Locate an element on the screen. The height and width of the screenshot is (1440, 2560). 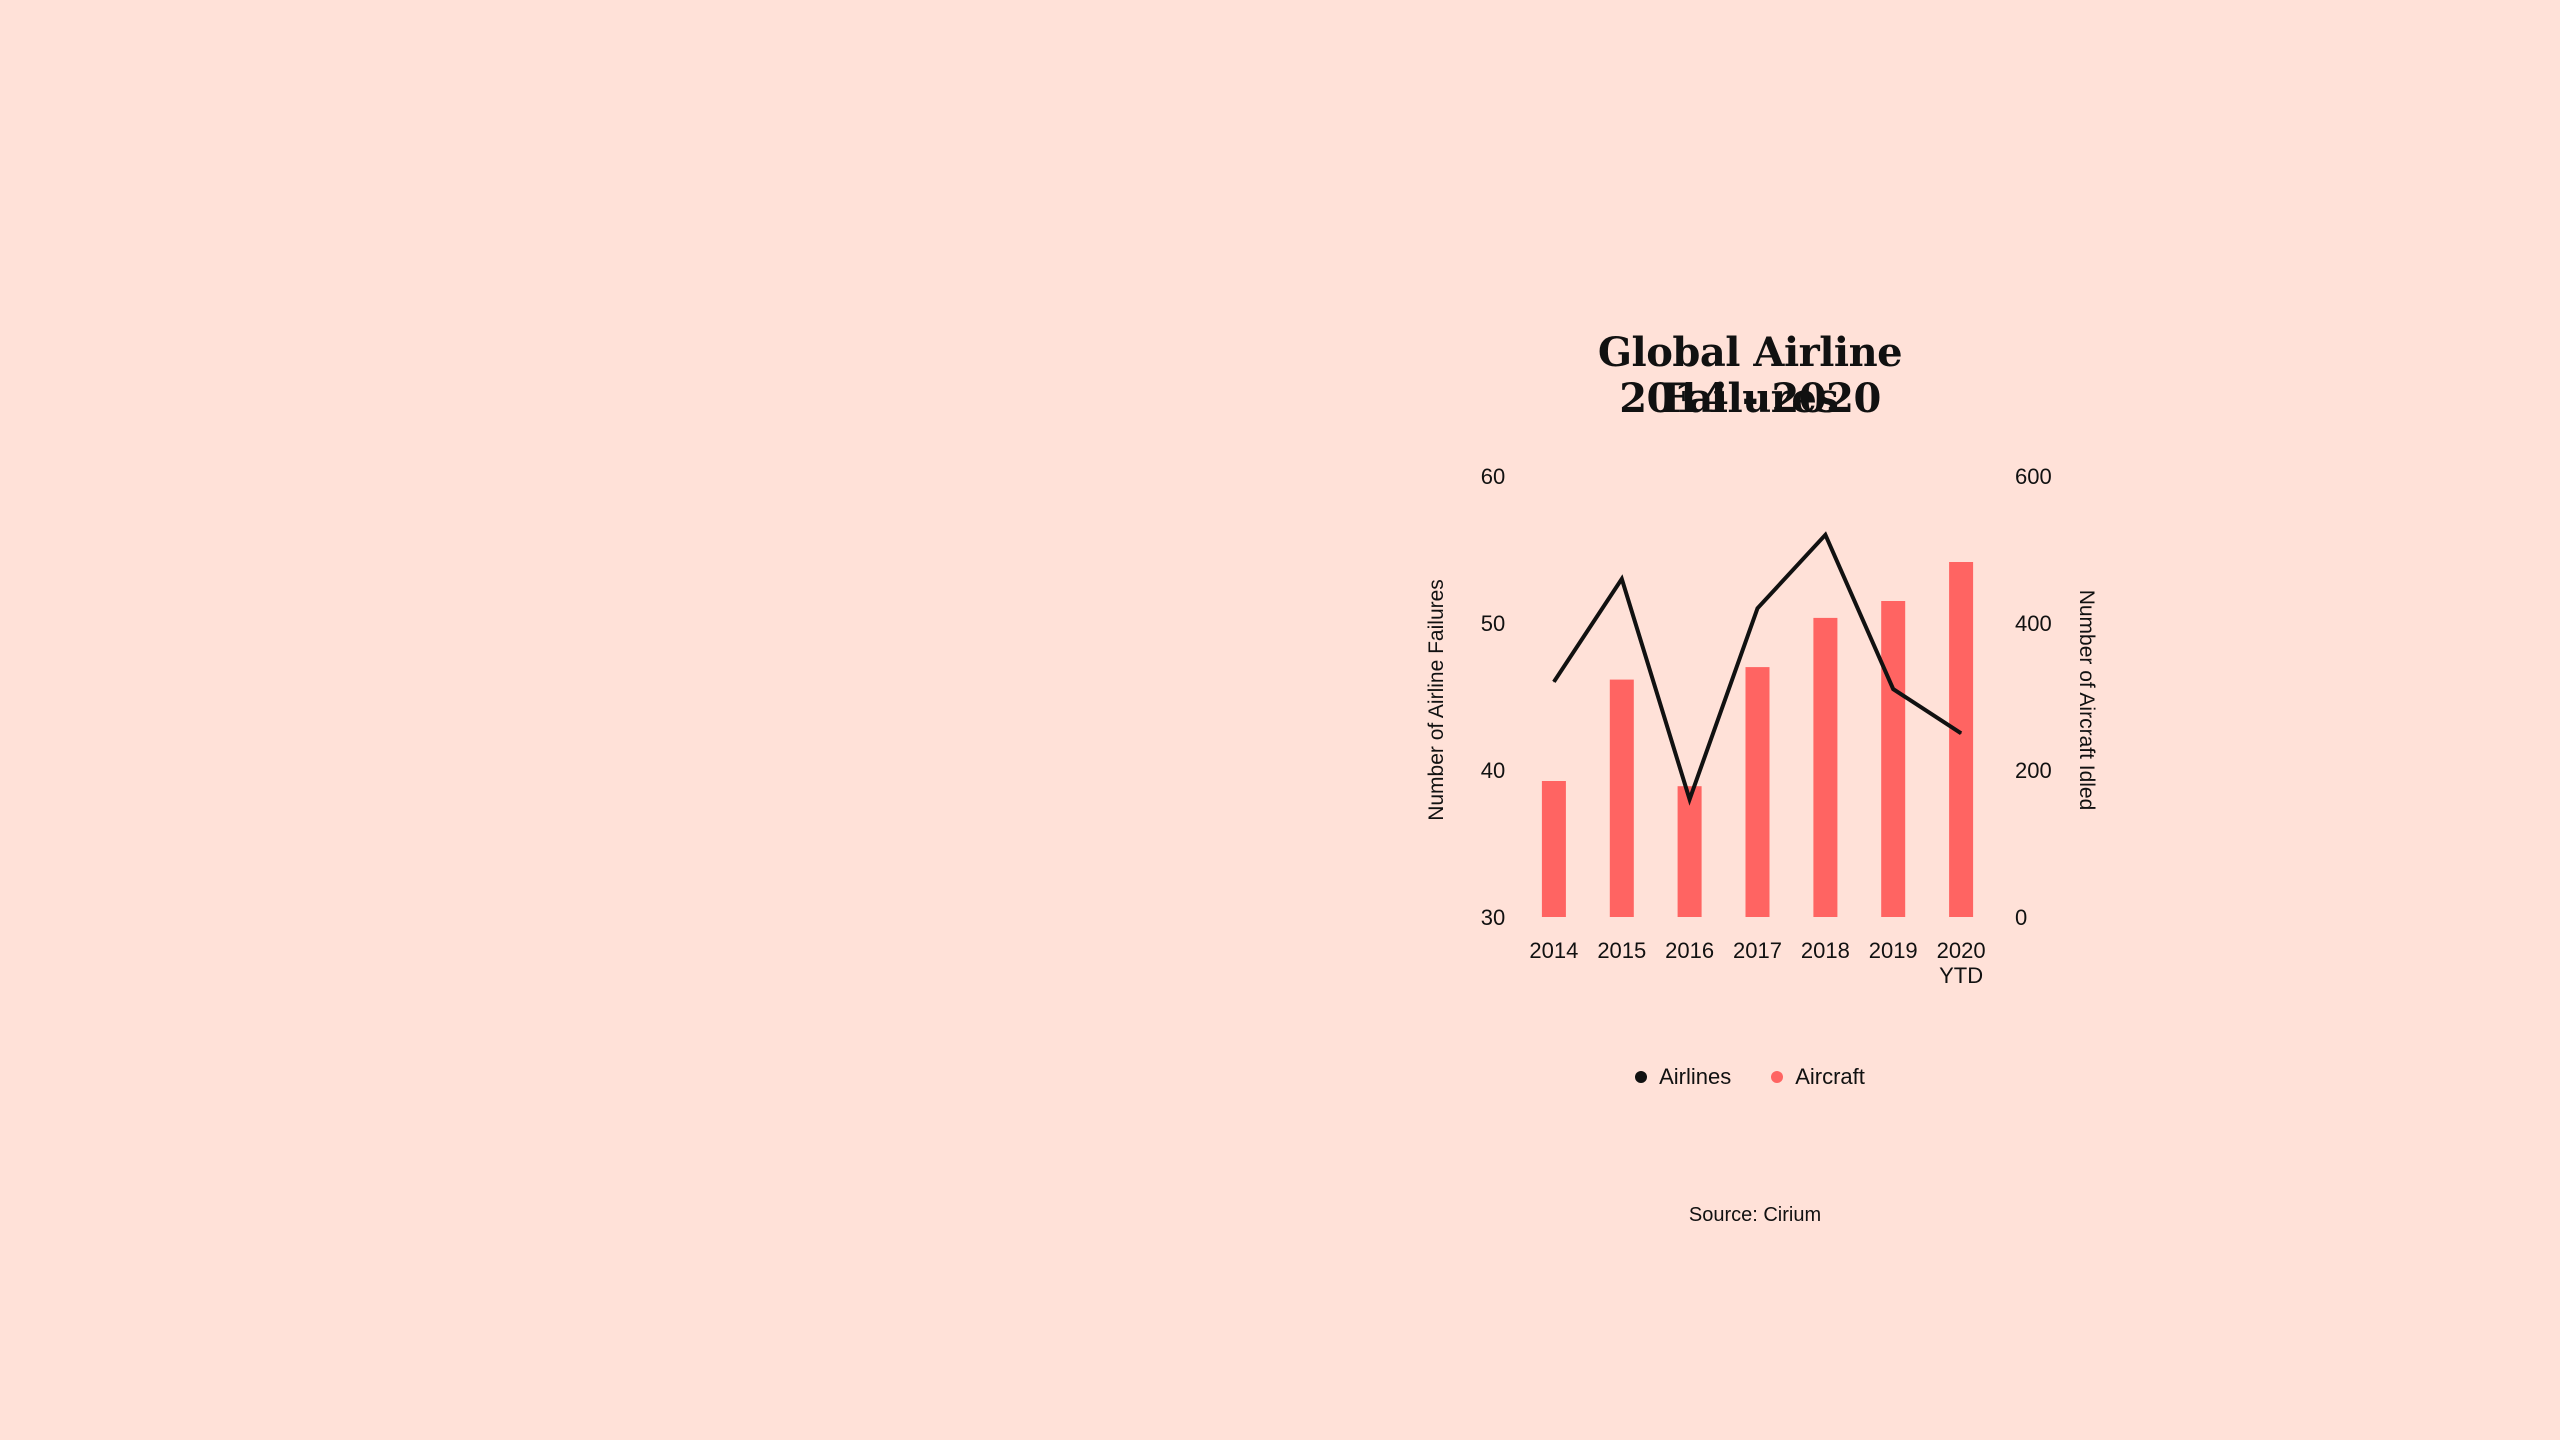
line-layer is located at coordinates (1757, 668).